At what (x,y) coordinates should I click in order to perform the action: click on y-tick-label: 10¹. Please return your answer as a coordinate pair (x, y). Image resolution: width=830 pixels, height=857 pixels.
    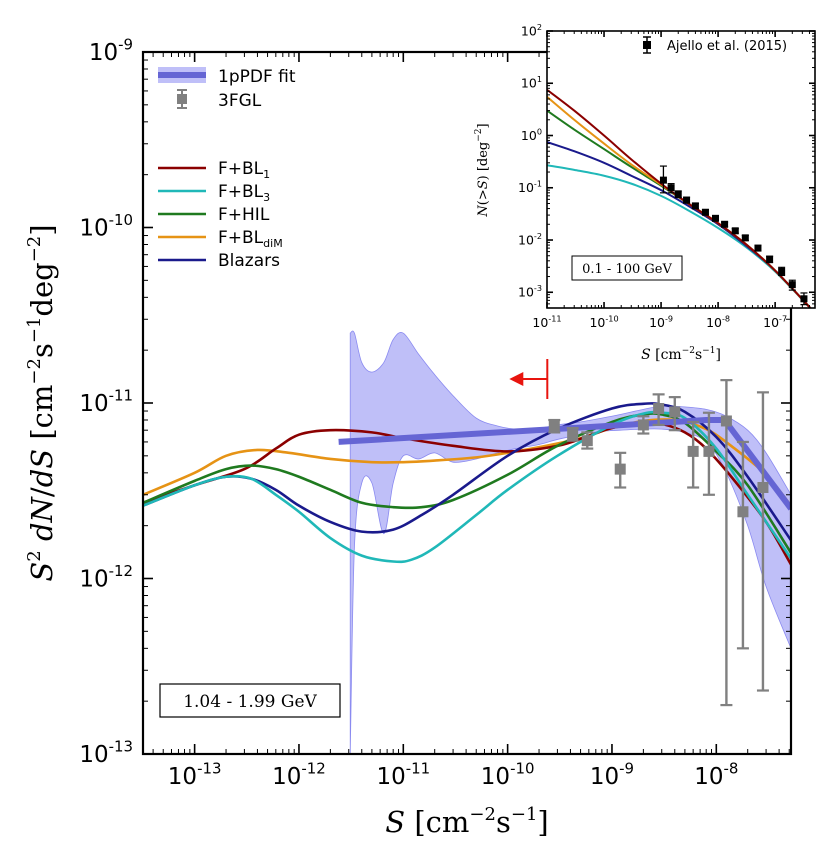
    Looking at the image, I should click on (531, 82).